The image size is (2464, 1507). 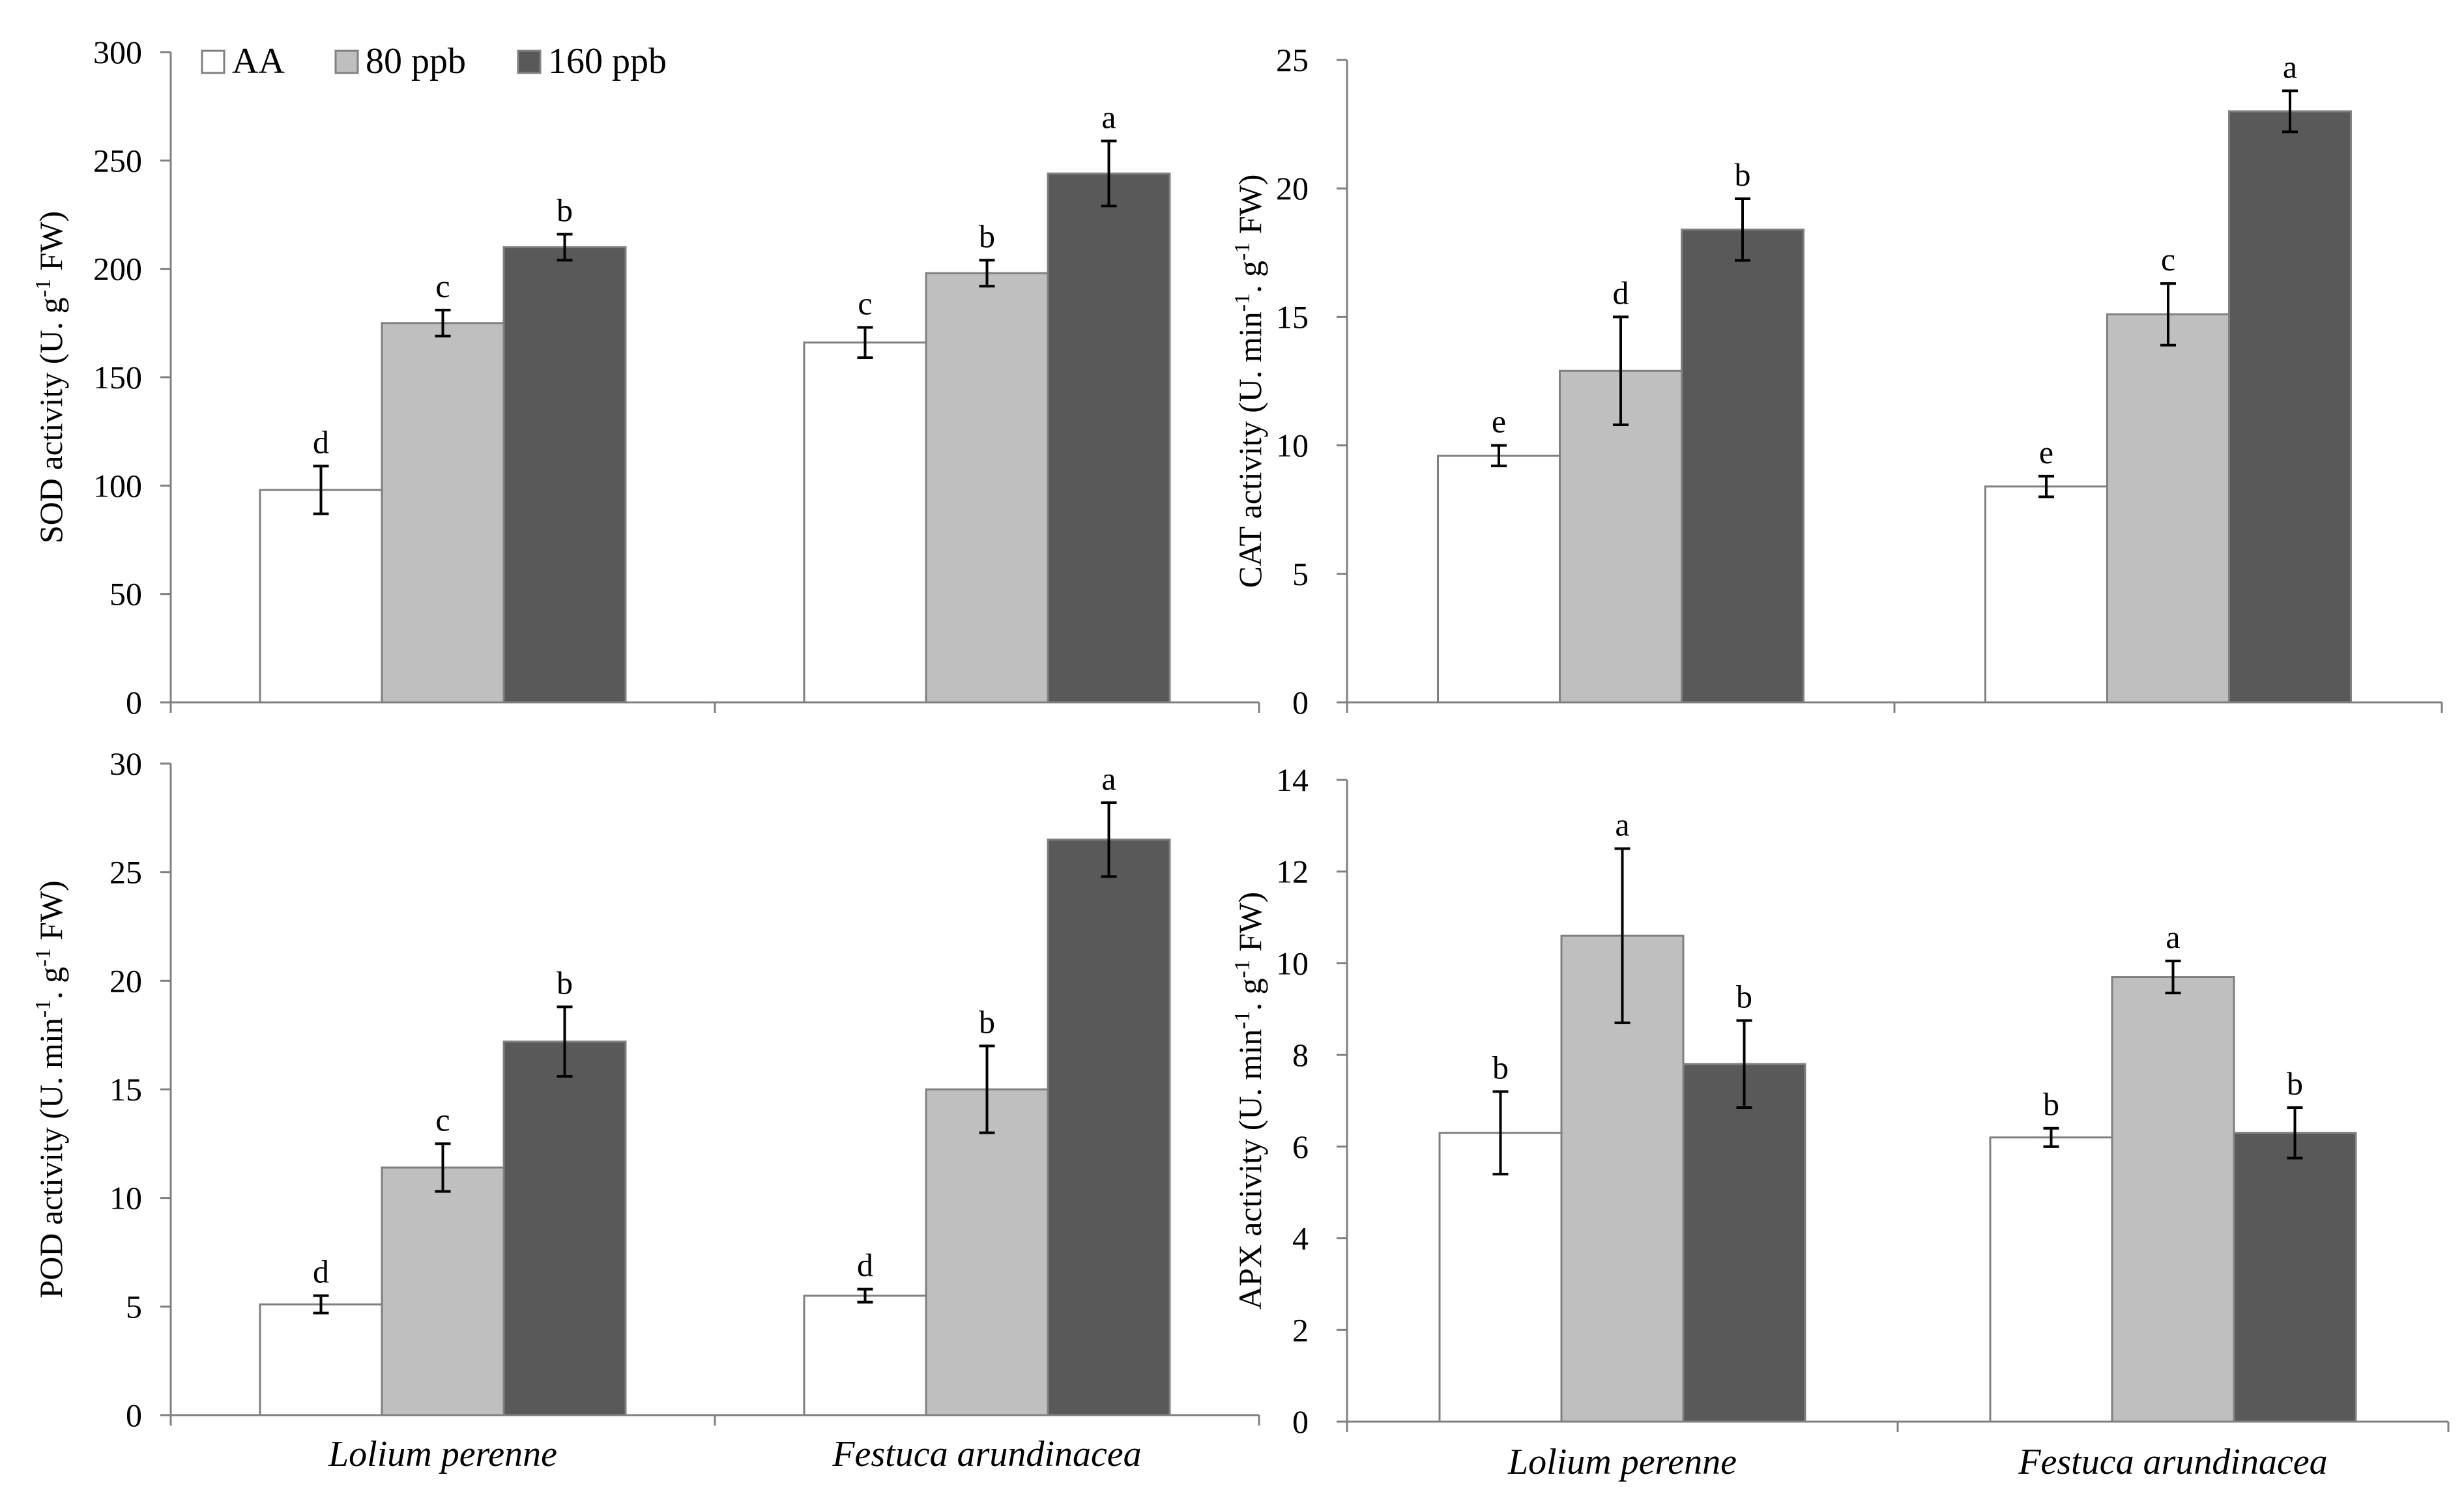 What do you see at coordinates (126, 594) in the screenshot?
I see `y-tick-label: 50` at bounding box center [126, 594].